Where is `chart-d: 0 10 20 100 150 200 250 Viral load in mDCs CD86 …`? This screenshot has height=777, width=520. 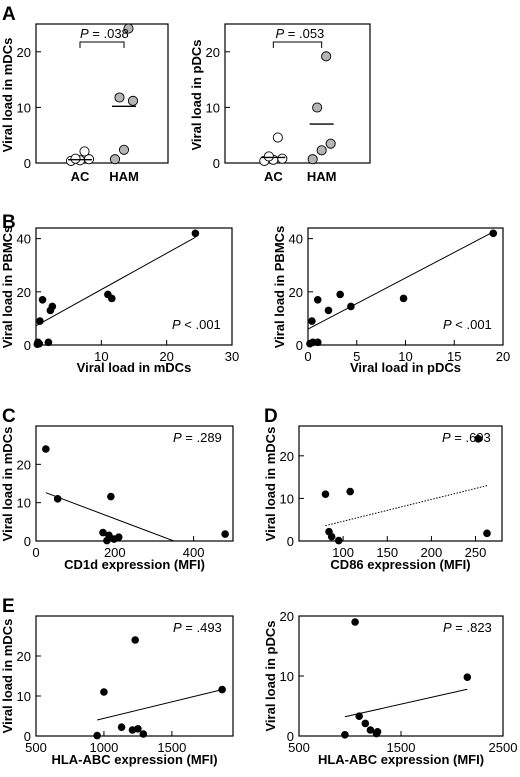 chart-d: 0 10 20 100 150 200 250 Viral load in mDCs CD86 … is located at coordinates (383, 498).